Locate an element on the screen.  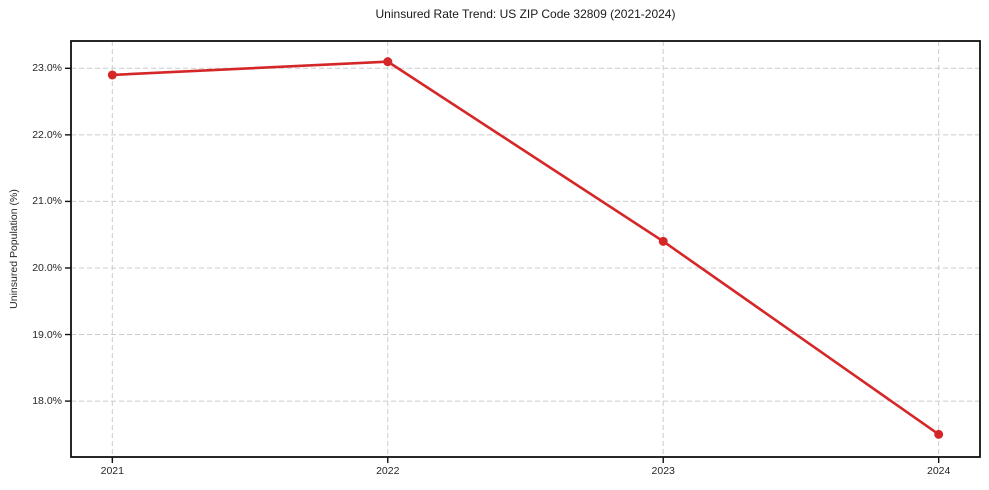
x-tick-label: 2021 is located at coordinates (112, 471).